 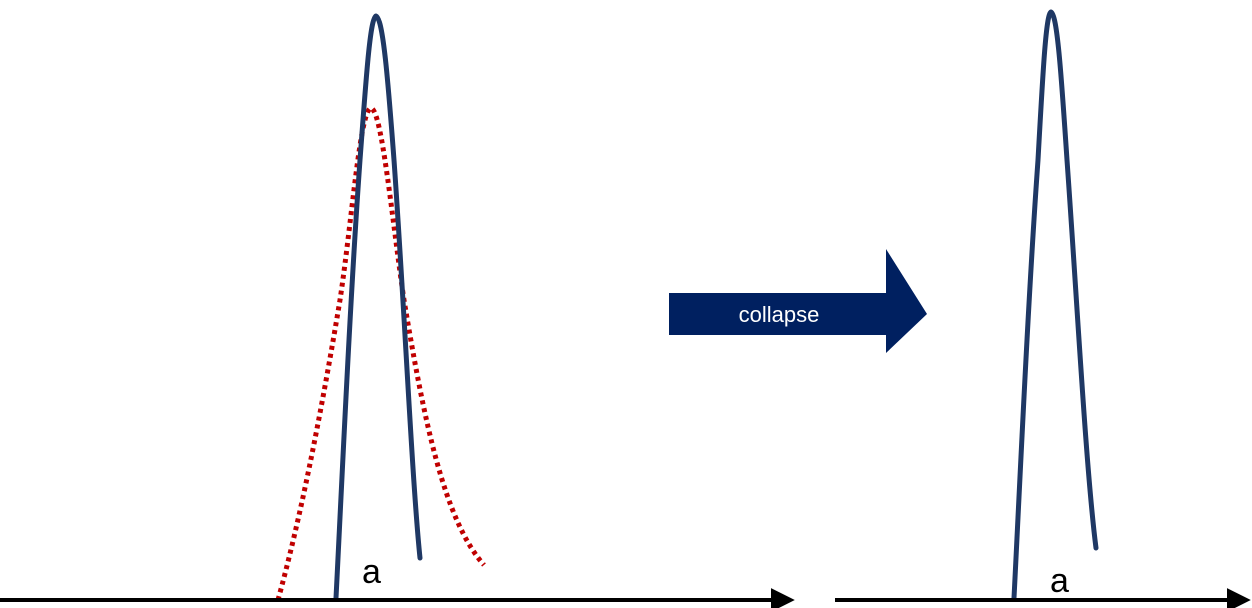 What do you see at coordinates (779, 314) in the screenshot?
I see `collapse-arrow-label: collapse` at bounding box center [779, 314].